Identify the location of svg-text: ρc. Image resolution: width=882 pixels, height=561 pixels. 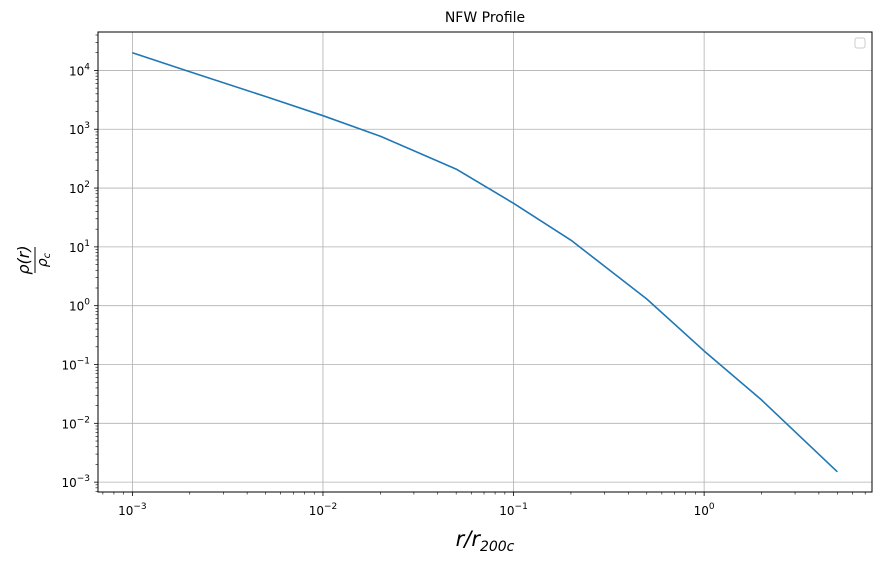
(44, 259).